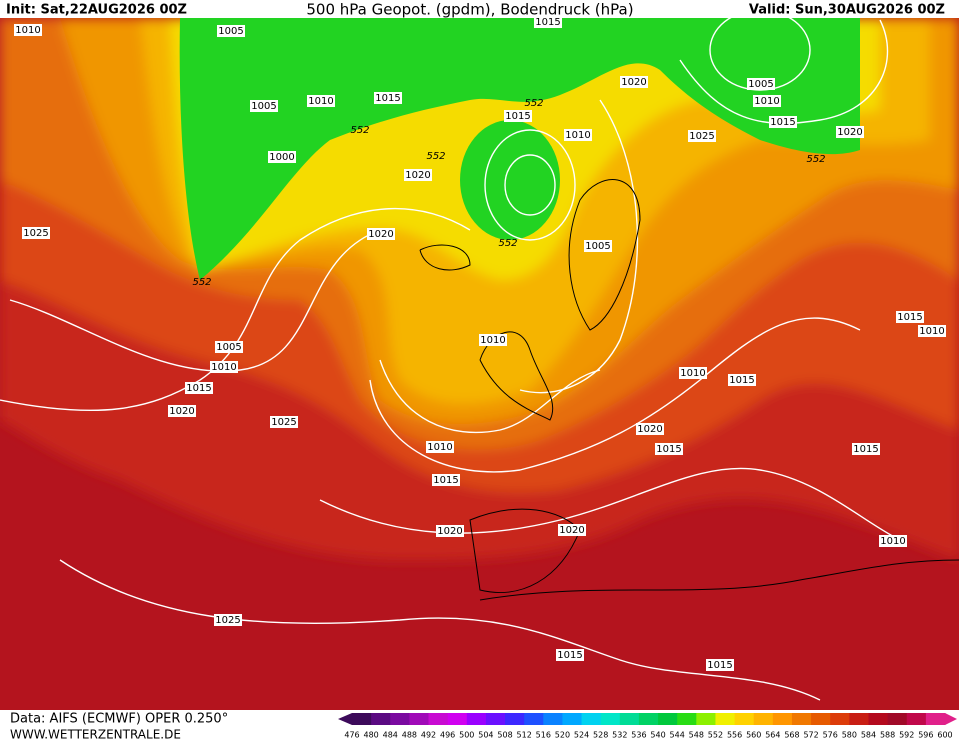 The height and width of the screenshot is (745, 959). Describe the element at coordinates (469, 10) in the screenshot. I see `title: 500 hPa Geopot. (gpdm), Bodendruck (hPa)` at that location.